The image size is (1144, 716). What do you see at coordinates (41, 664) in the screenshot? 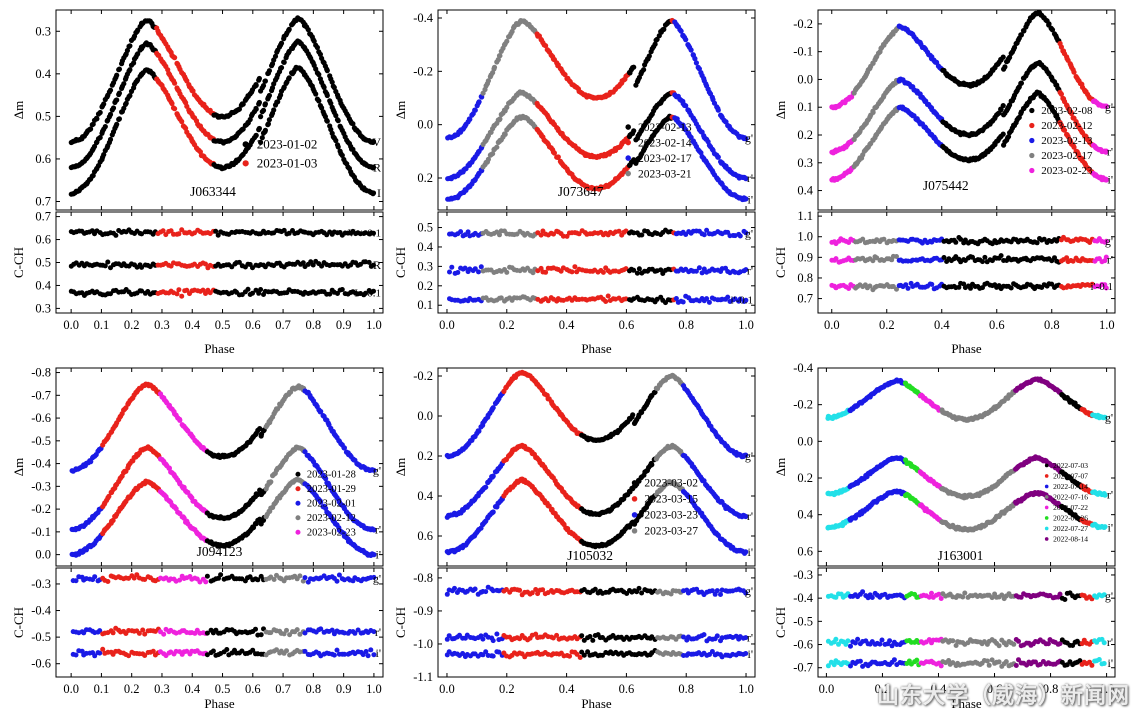
I see `y-tick-label: -0.6` at bounding box center [41, 664].